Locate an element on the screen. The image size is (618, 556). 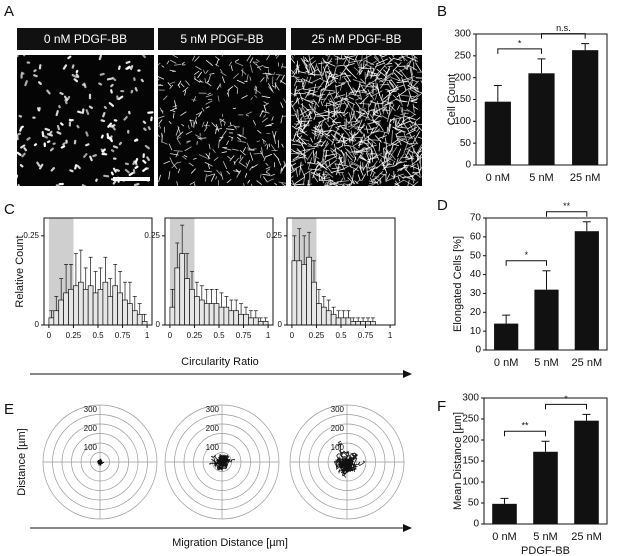
y-tick-label: 70 is located at coordinates (476, 218).